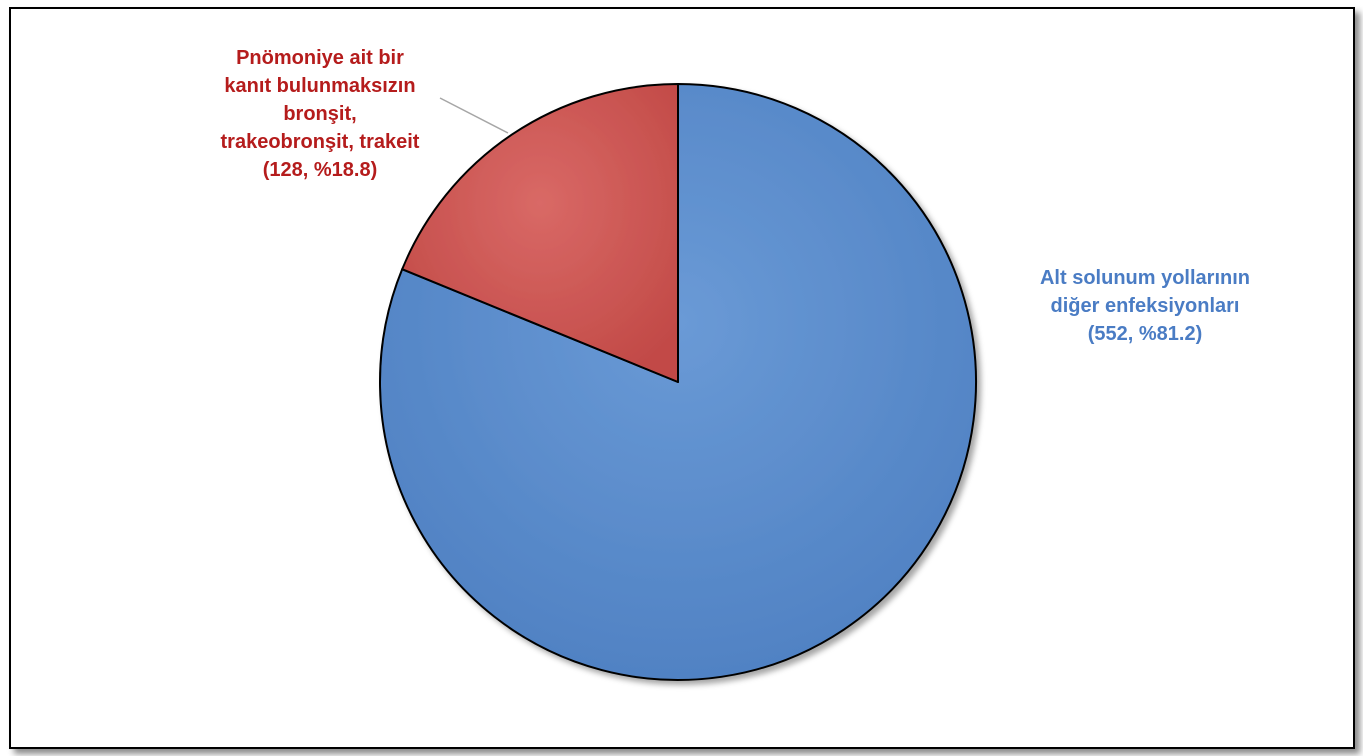  What do you see at coordinates (540, 233) in the screenshot?
I see `pie-slice-bronsit` at bounding box center [540, 233].